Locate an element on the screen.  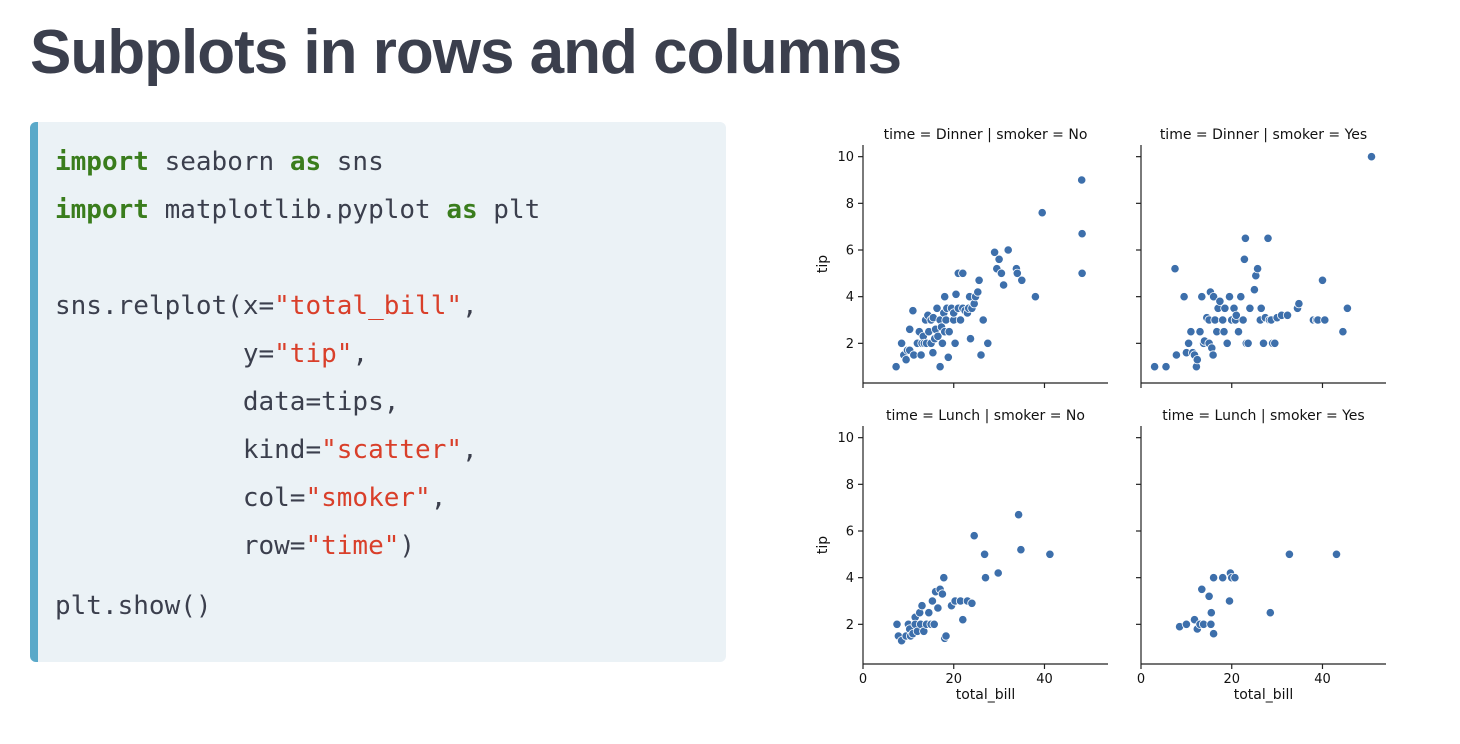
code-line: import seaborn as sns is located at coordinates (219, 162).